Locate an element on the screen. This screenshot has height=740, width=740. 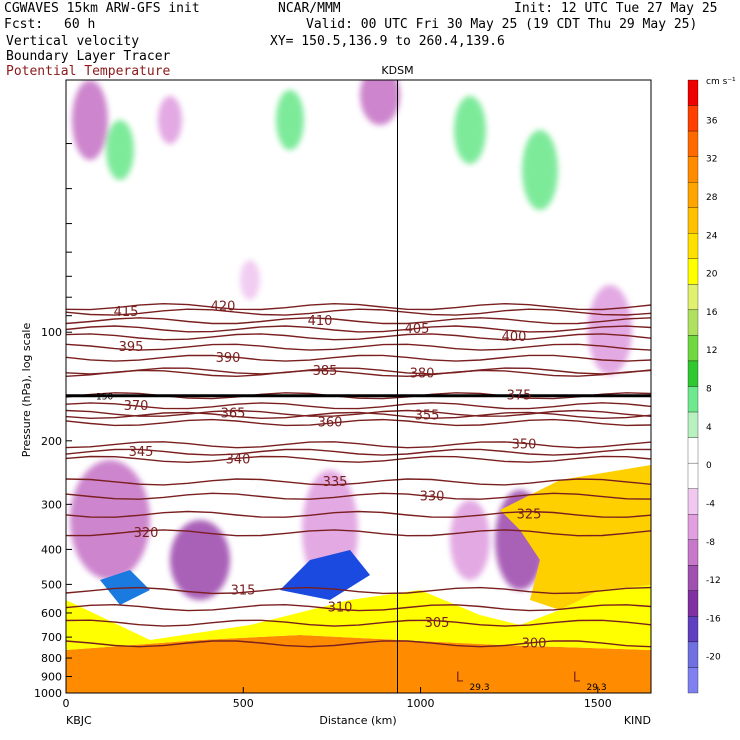
theta-contour-label: 395 is located at coordinates (131, 347).